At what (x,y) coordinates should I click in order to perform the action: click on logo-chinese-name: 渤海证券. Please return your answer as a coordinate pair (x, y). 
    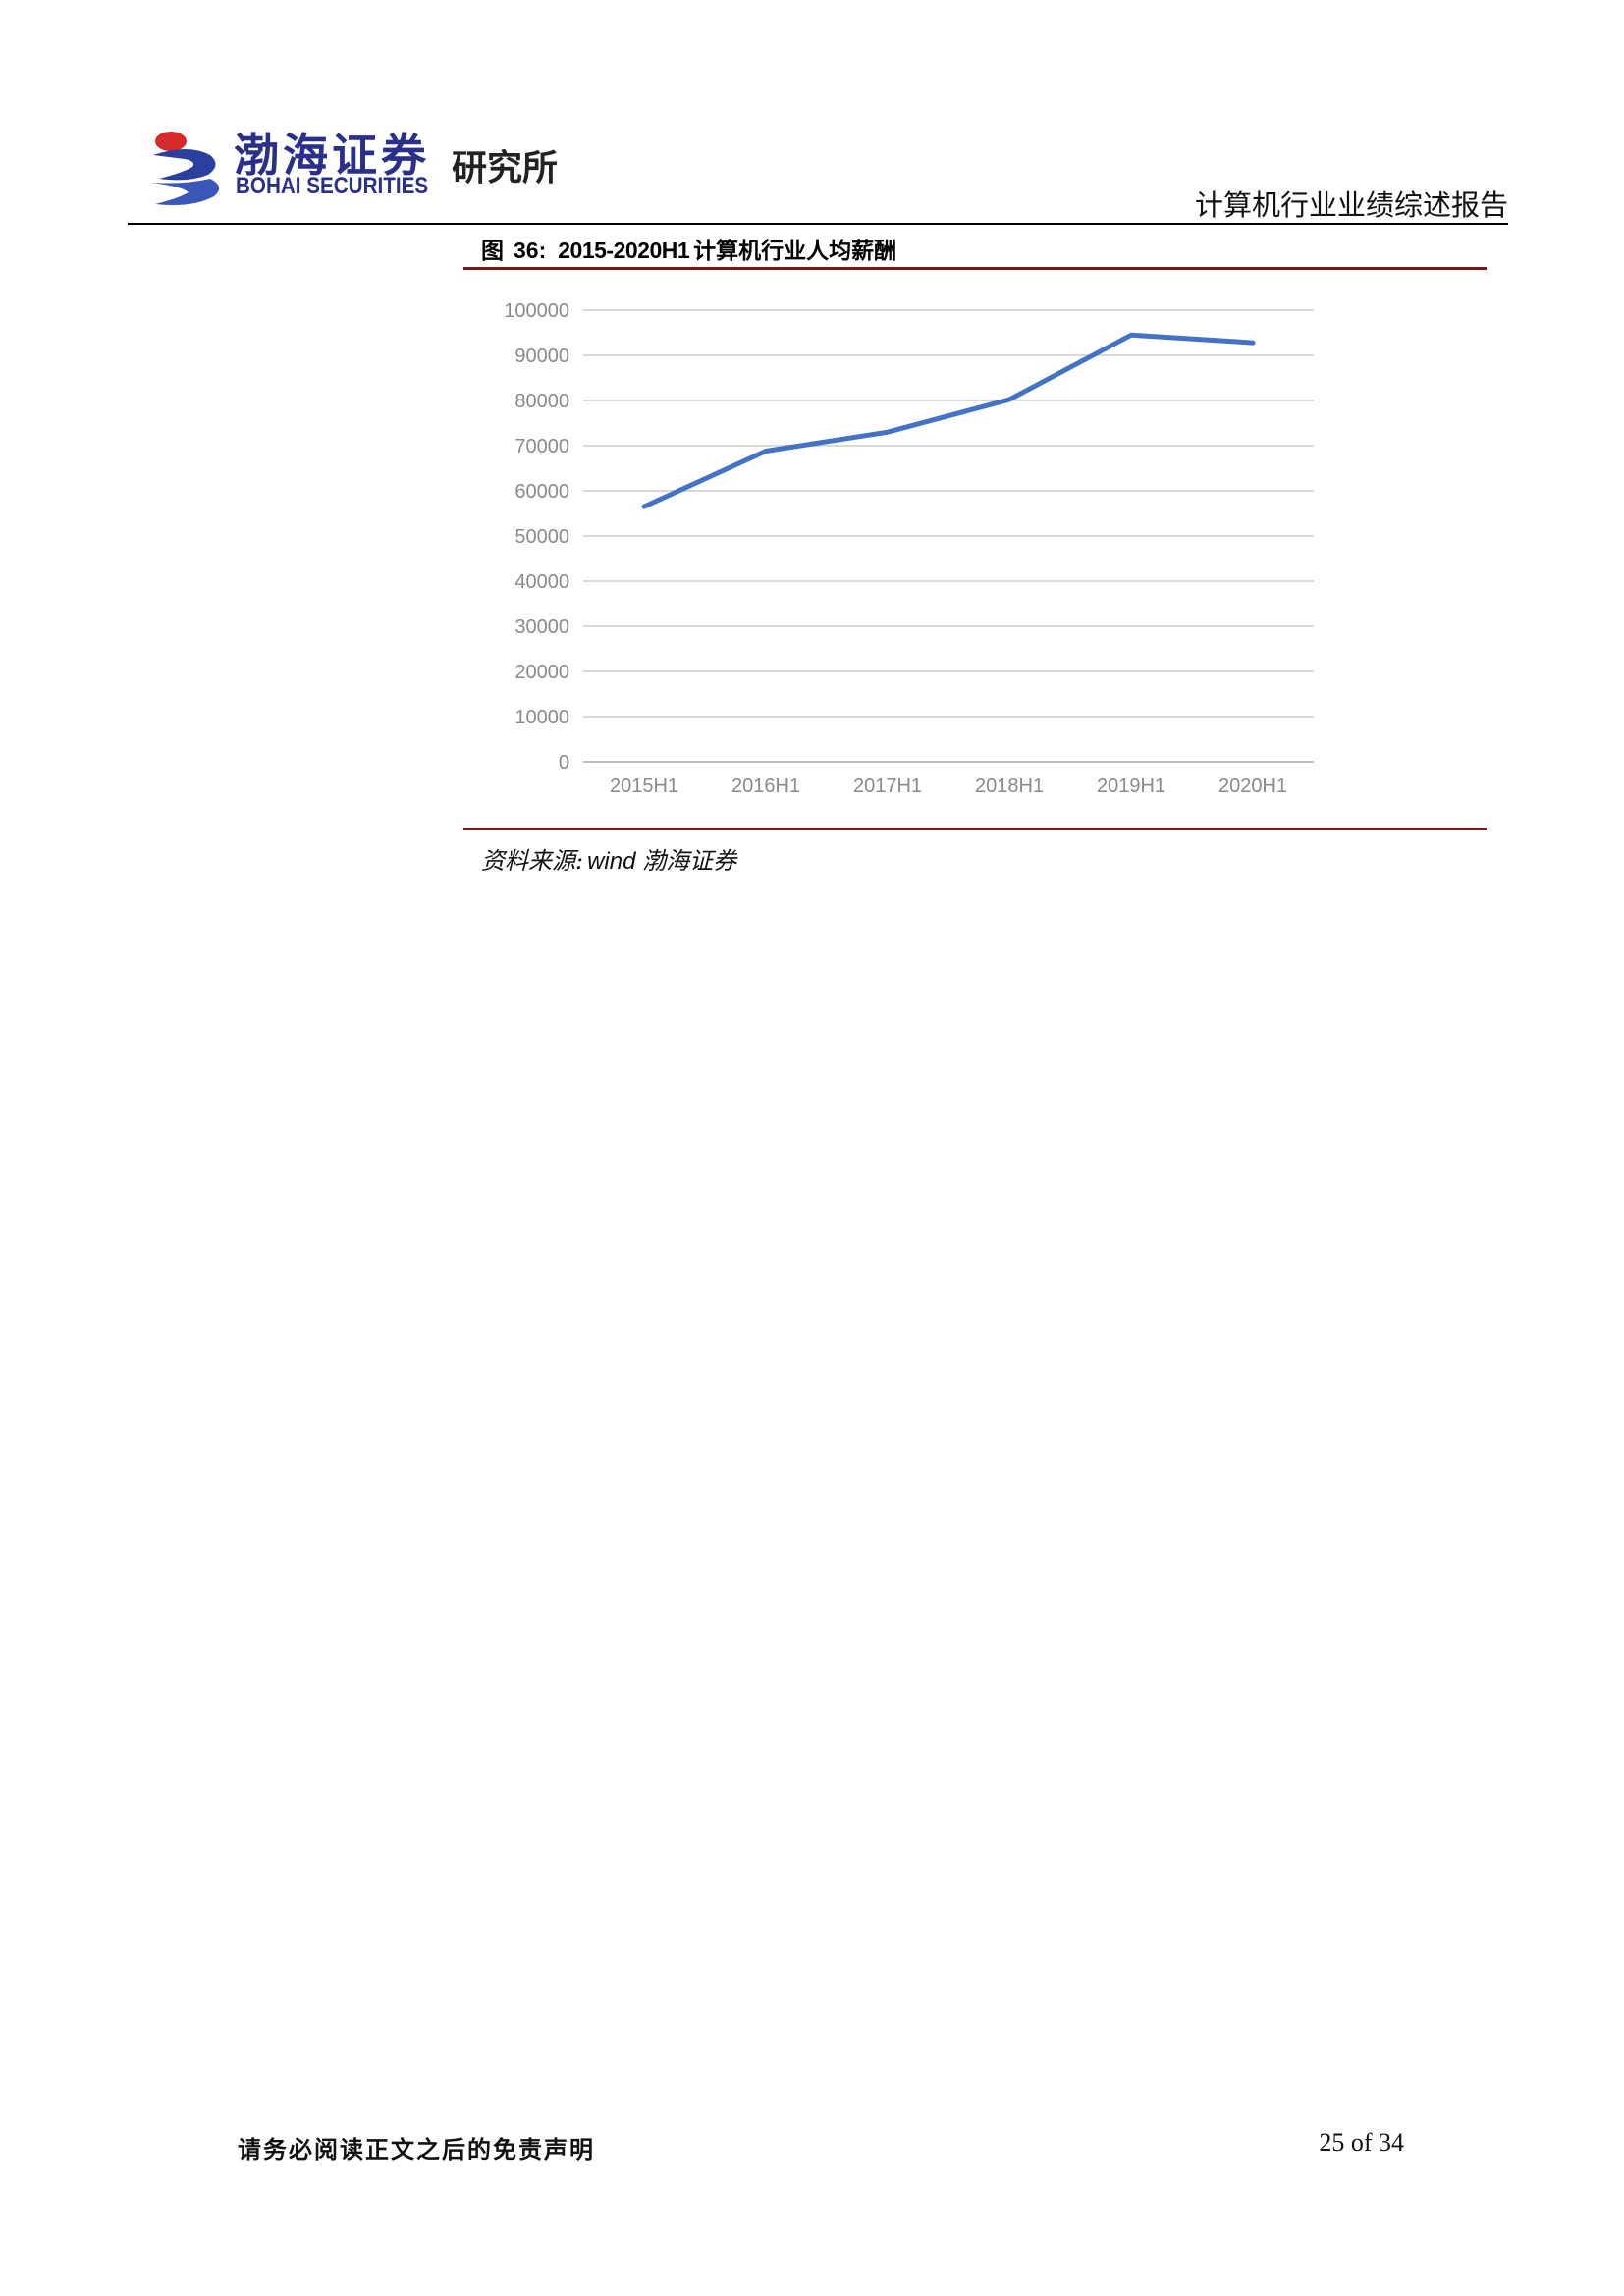
    Looking at the image, I should click on (332, 155).